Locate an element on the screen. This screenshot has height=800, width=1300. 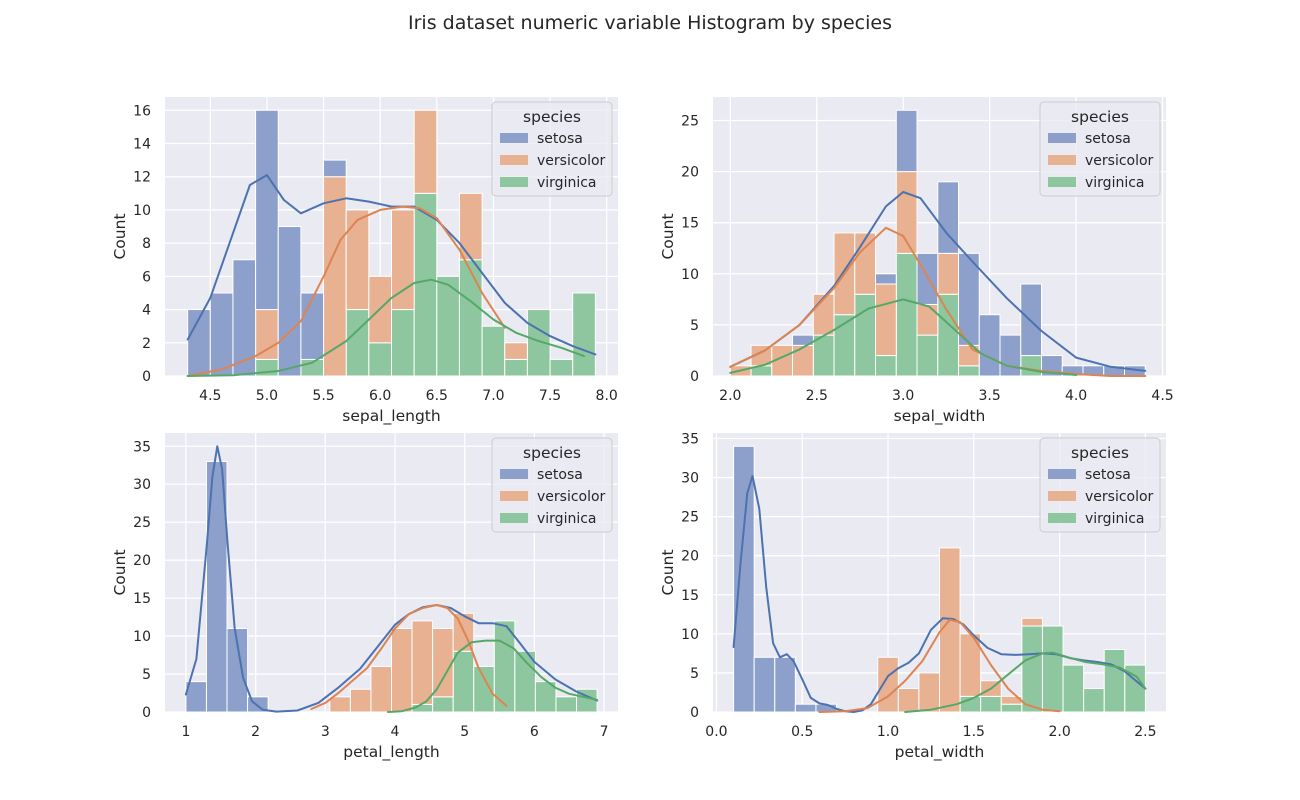
x-tick-label: 1 is located at coordinates (185, 732).